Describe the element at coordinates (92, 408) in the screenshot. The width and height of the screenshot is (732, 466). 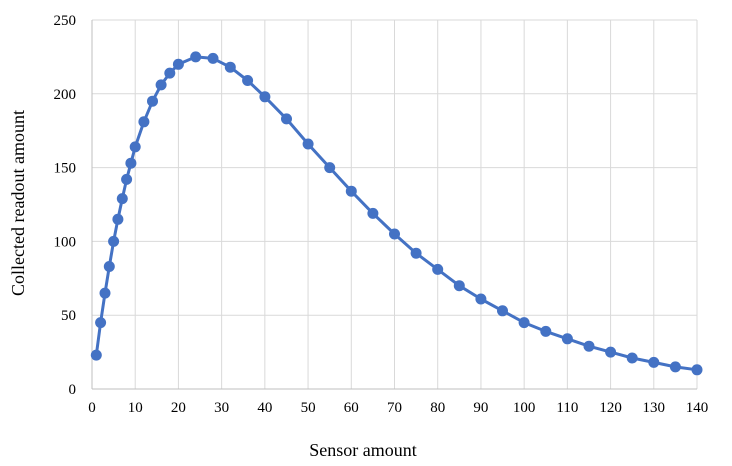
I see `x-tick-label: 0` at that location.